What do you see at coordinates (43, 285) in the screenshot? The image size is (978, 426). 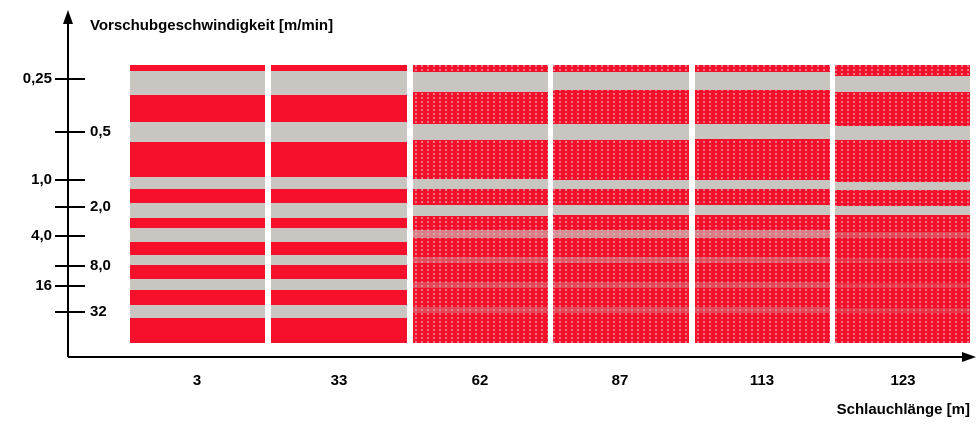 I see `y-tick-label: 16` at bounding box center [43, 285].